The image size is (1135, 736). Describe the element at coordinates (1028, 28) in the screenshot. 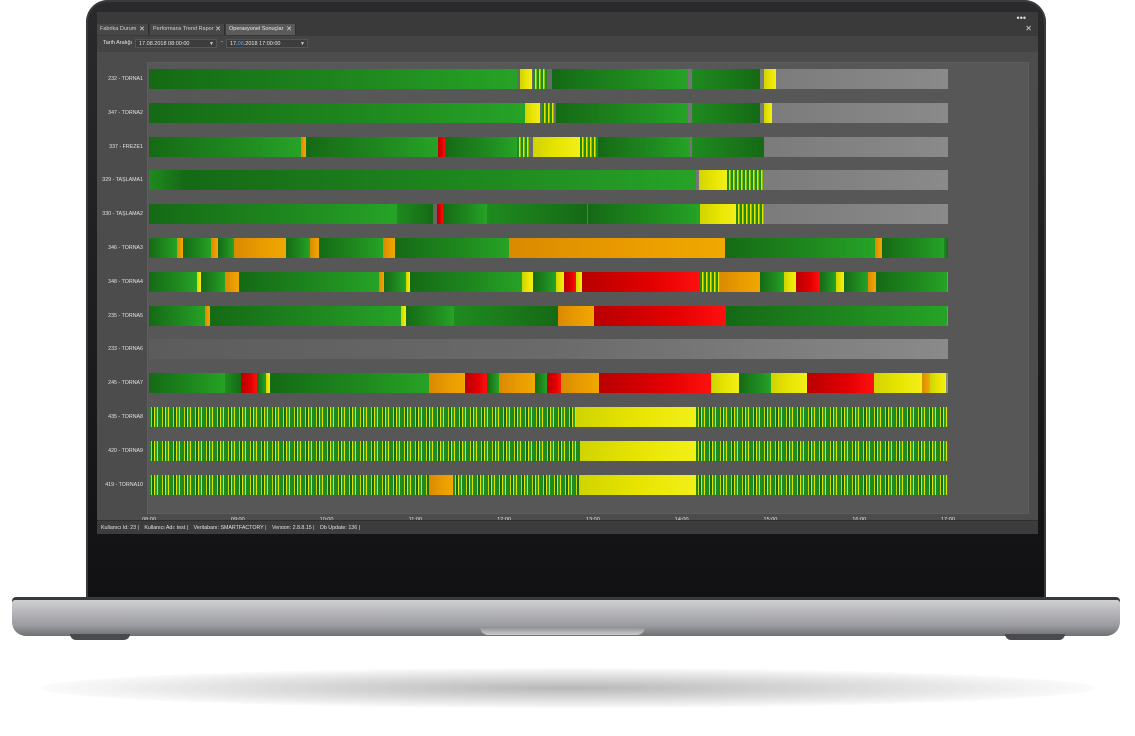

I see `close-window-icon: ✕` at that location.